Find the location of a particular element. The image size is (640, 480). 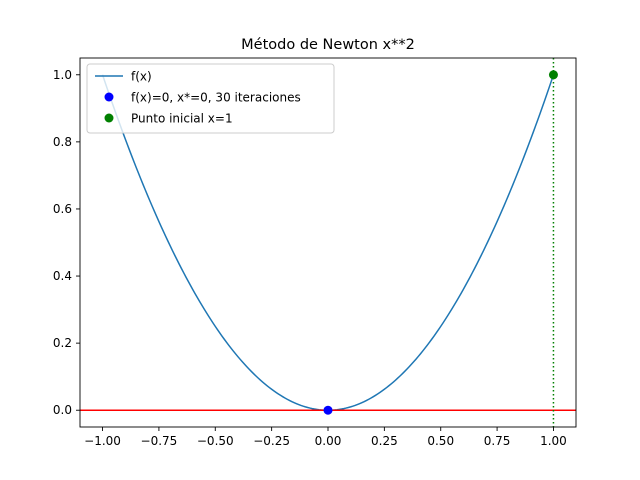

y-tick-label: 0.0 is located at coordinates (62, 410).